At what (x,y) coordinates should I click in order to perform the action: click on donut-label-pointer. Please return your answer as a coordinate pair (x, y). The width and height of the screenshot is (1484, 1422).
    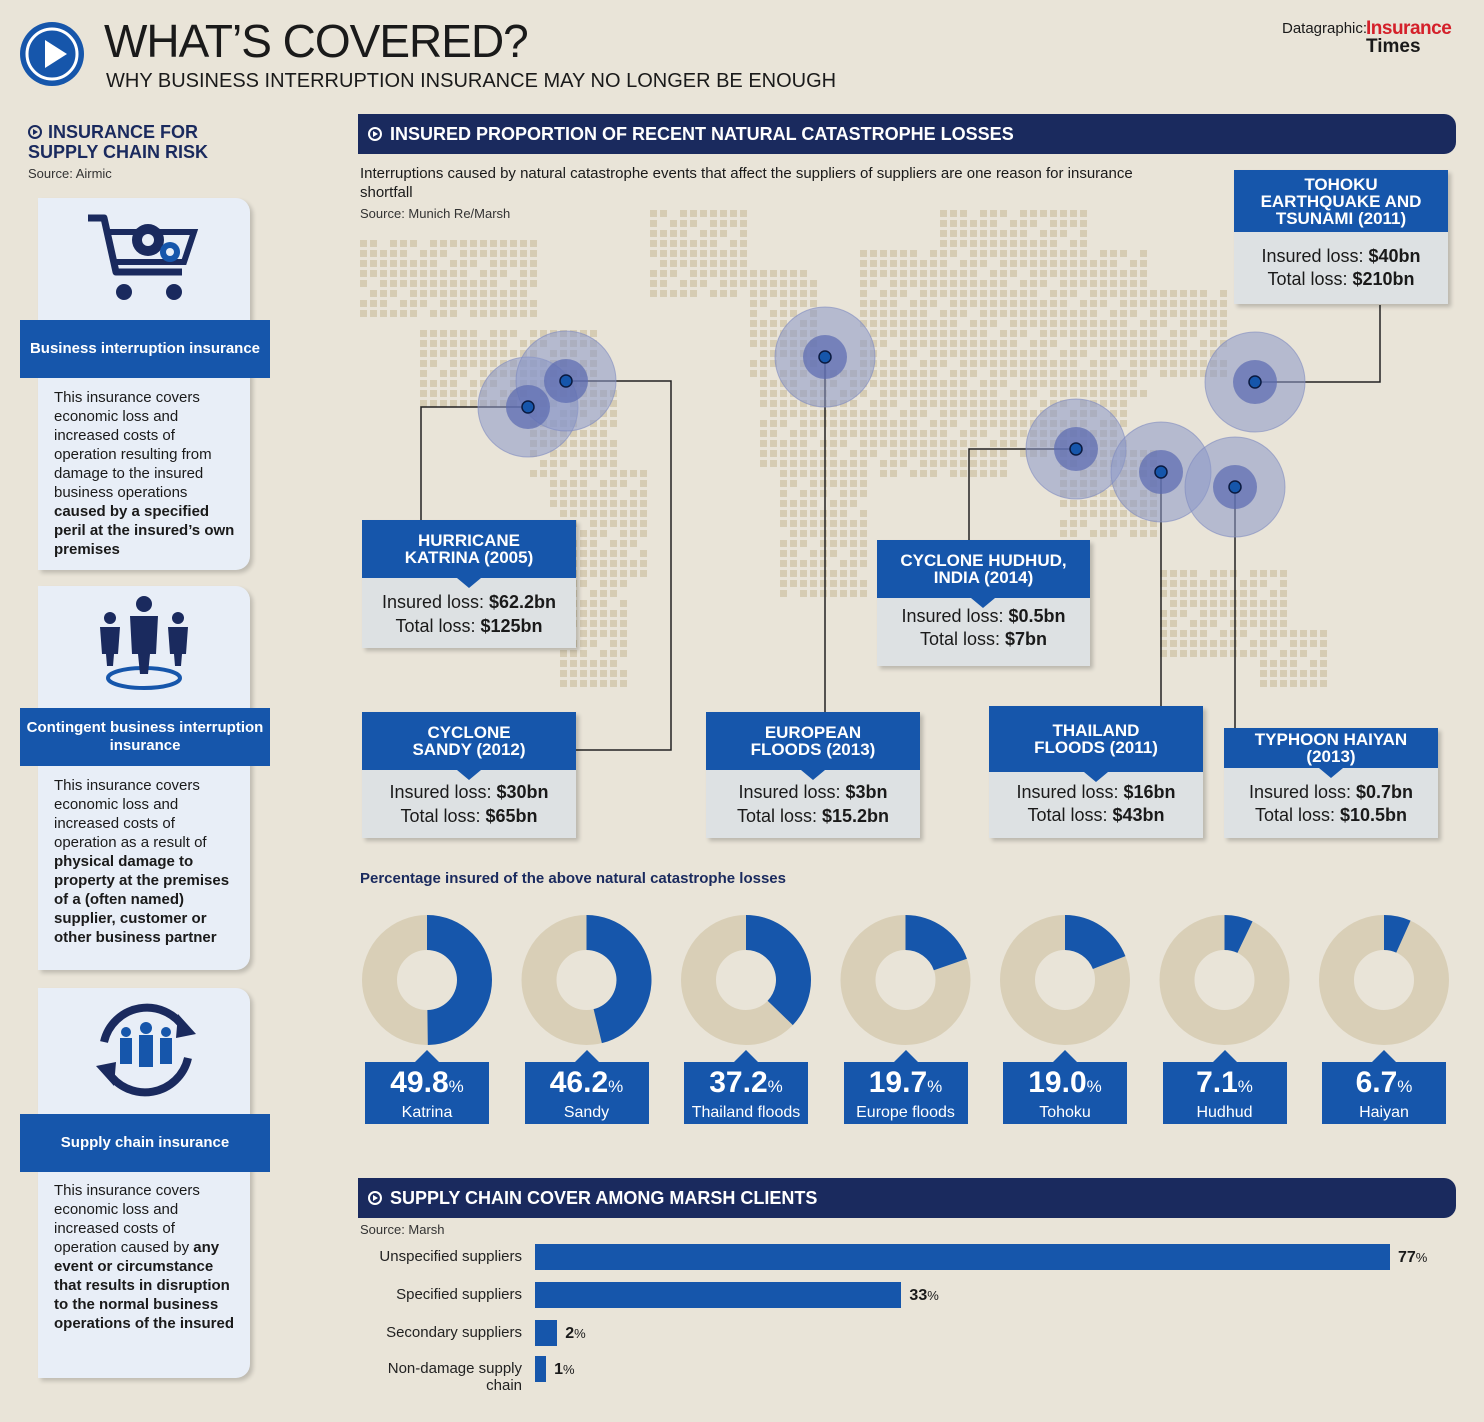
    Looking at the image, I should click on (746, 1056).